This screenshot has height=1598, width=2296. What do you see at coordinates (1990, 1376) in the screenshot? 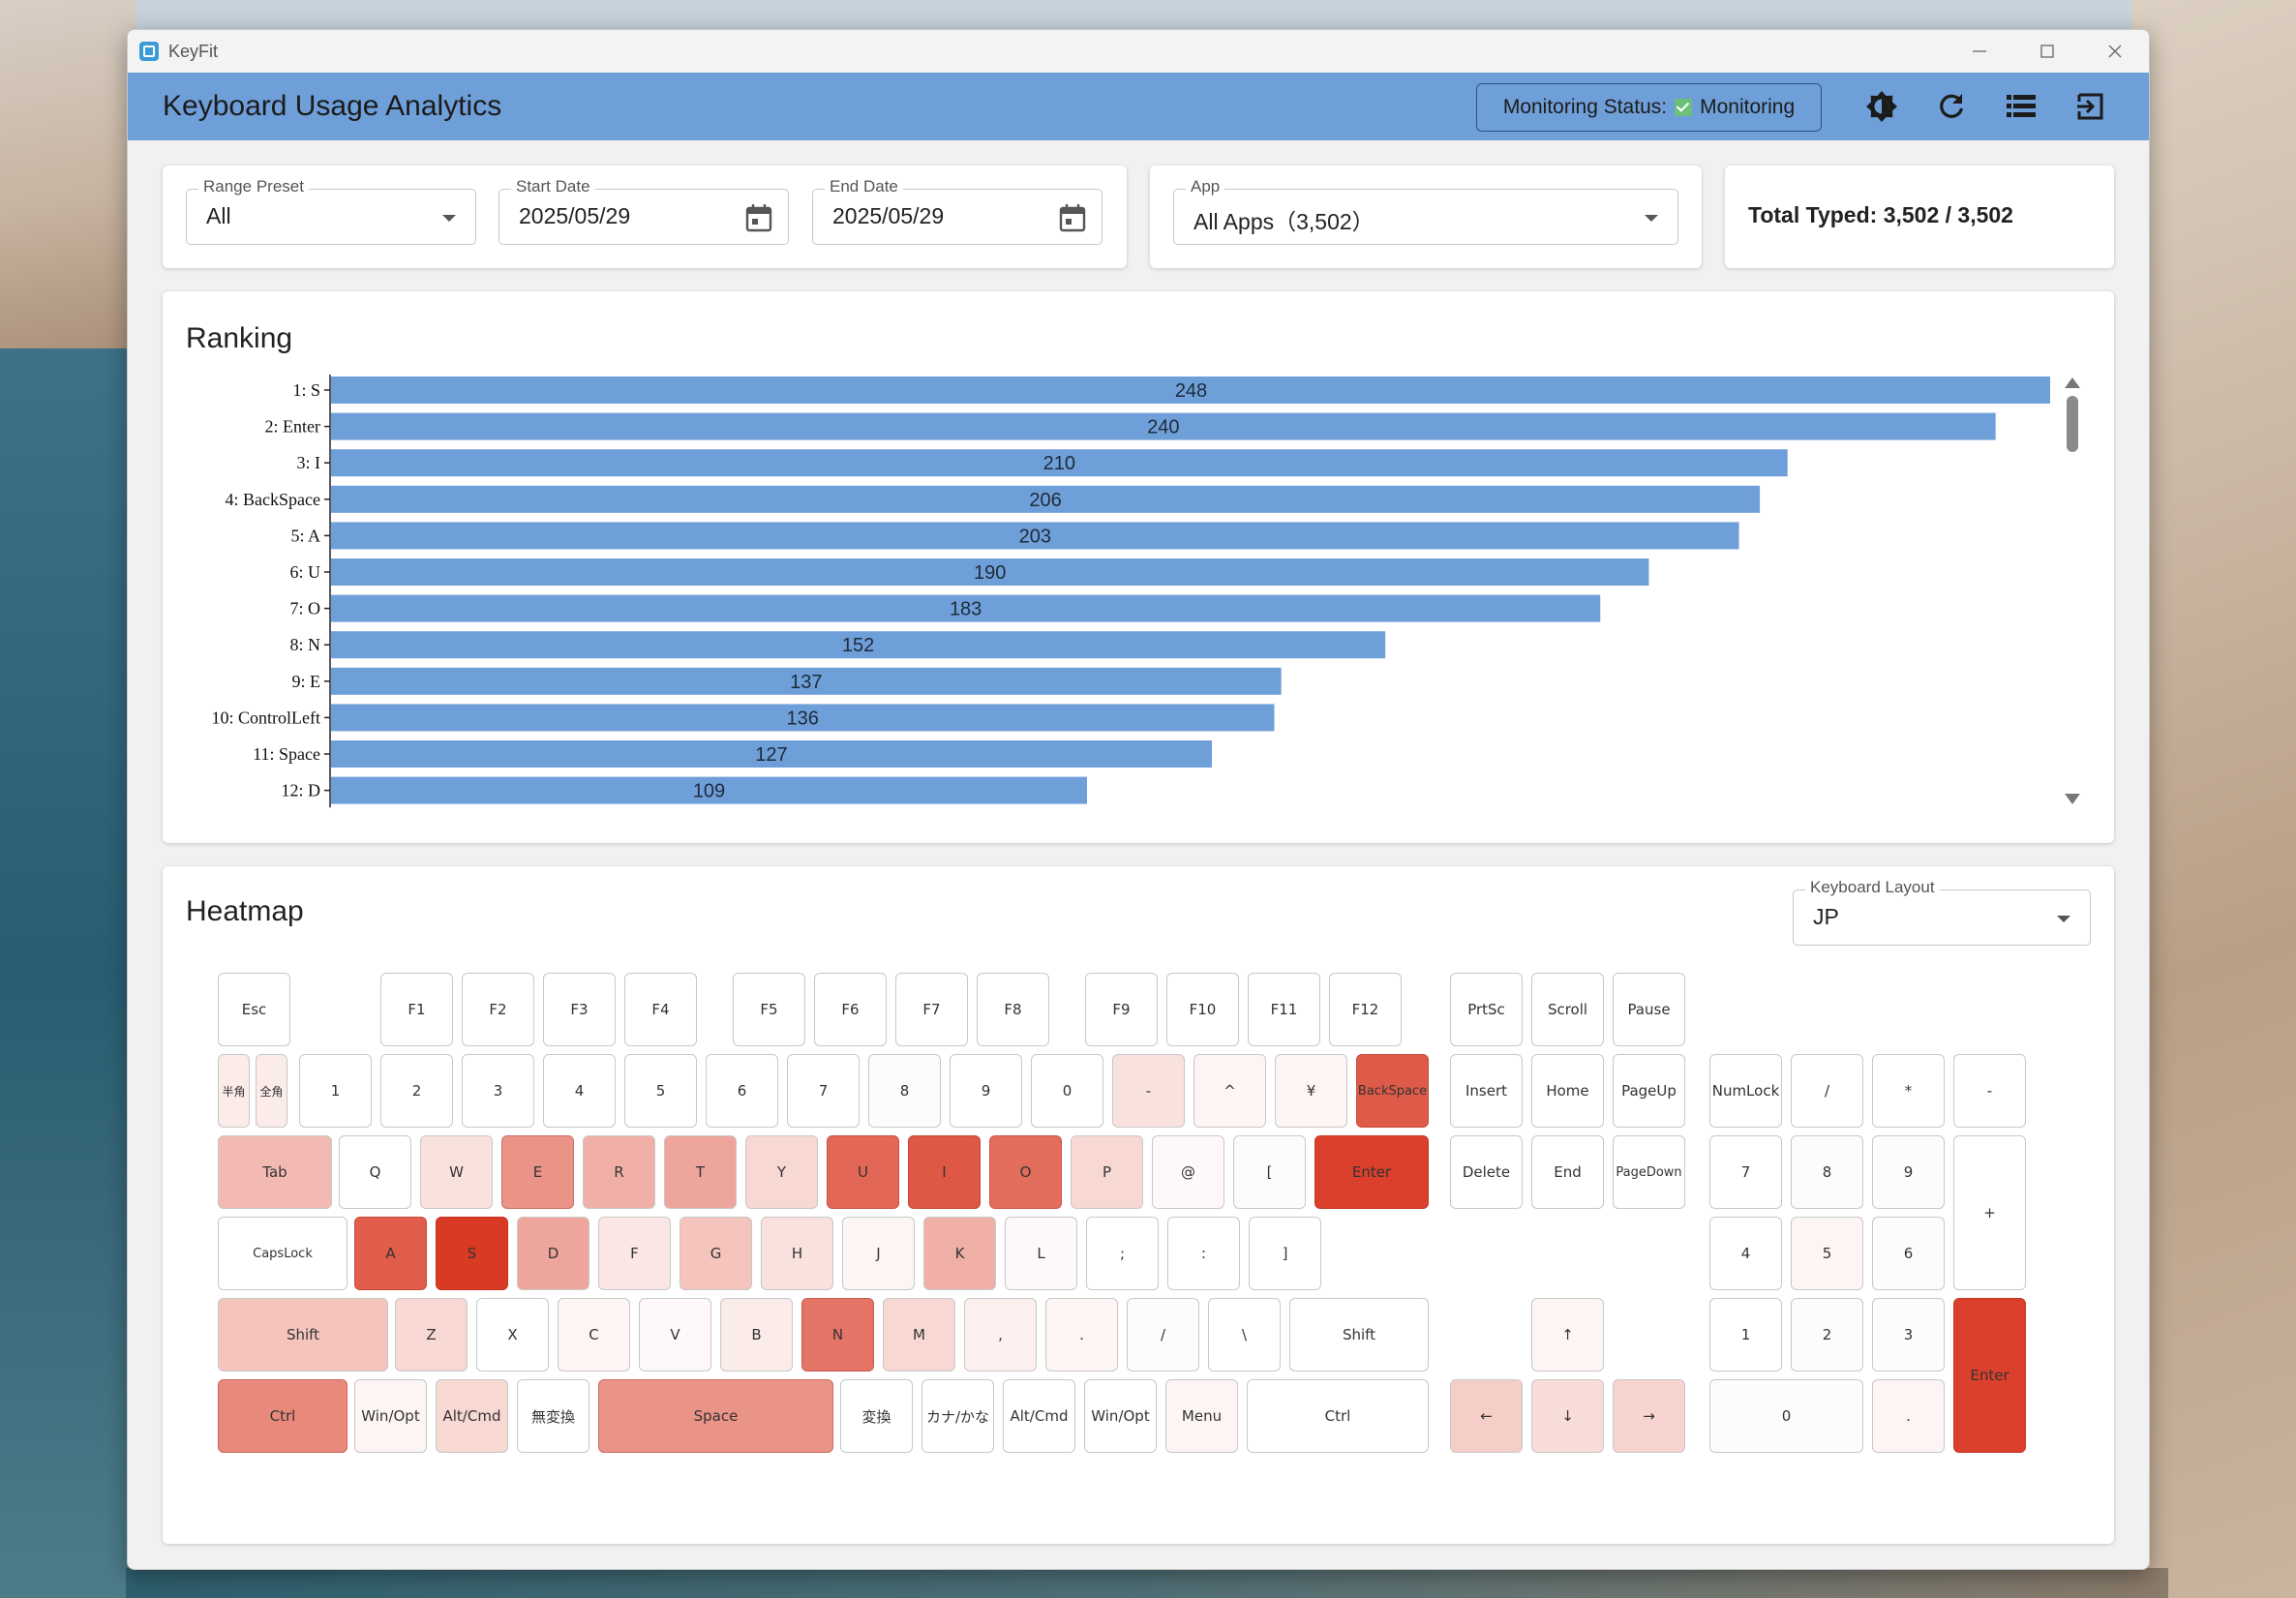
I see `key-np-enter: Enter` at bounding box center [1990, 1376].